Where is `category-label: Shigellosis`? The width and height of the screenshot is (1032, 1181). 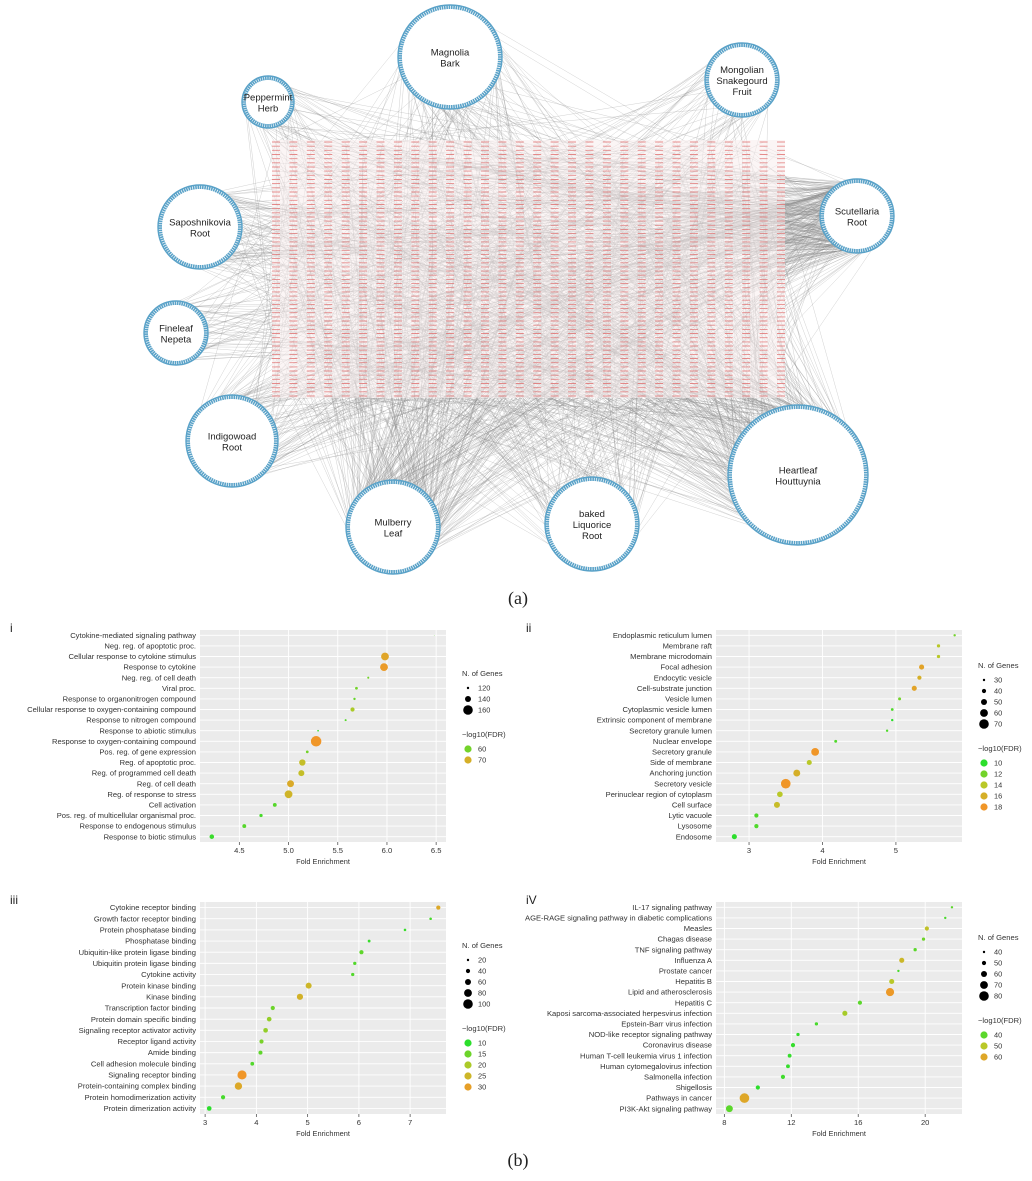
category-label: Shigellosis is located at coordinates (694, 1087).